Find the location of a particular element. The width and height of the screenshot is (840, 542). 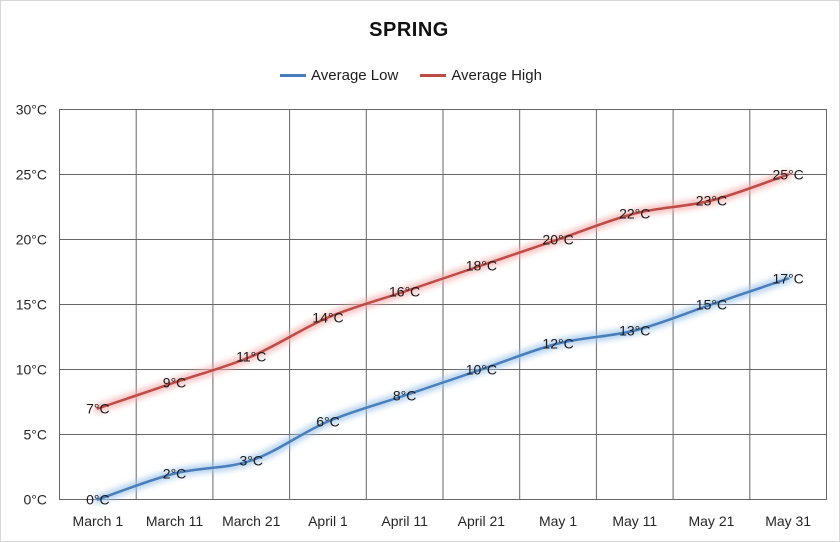

data-label: 14°C is located at coordinates (327, 318).